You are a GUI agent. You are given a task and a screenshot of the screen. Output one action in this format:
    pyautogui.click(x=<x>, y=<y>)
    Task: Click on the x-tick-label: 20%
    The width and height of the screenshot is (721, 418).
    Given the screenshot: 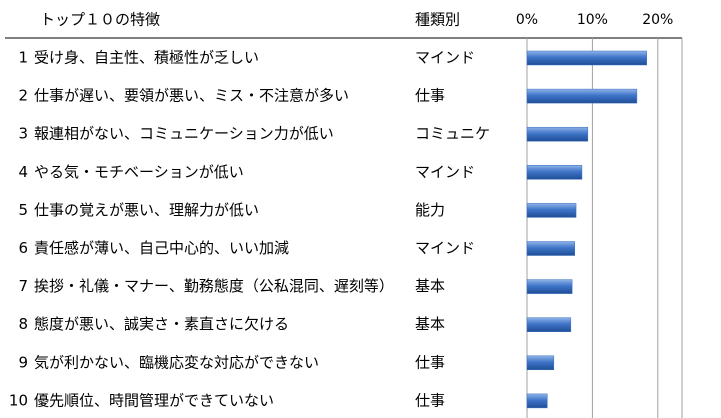 What is the action you would take?
    pyautogui.click(x=657, y=20)
    